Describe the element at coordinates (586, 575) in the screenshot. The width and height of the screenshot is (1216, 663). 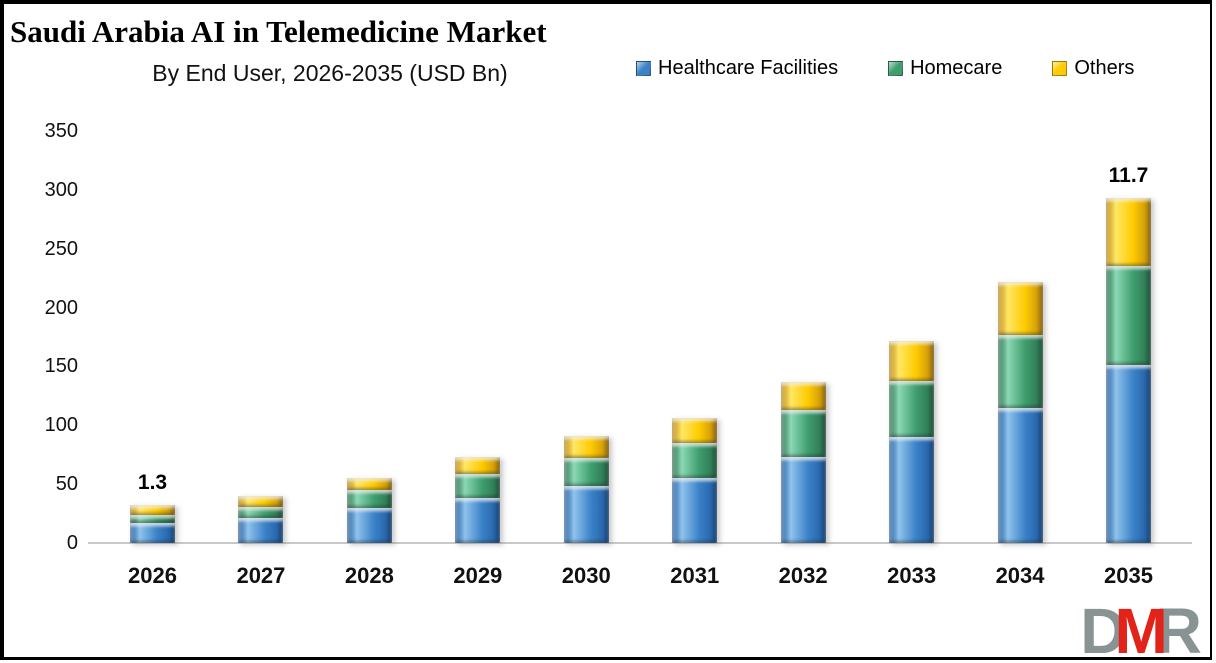
I see `x-axis-label-2030: 2030` at that location.